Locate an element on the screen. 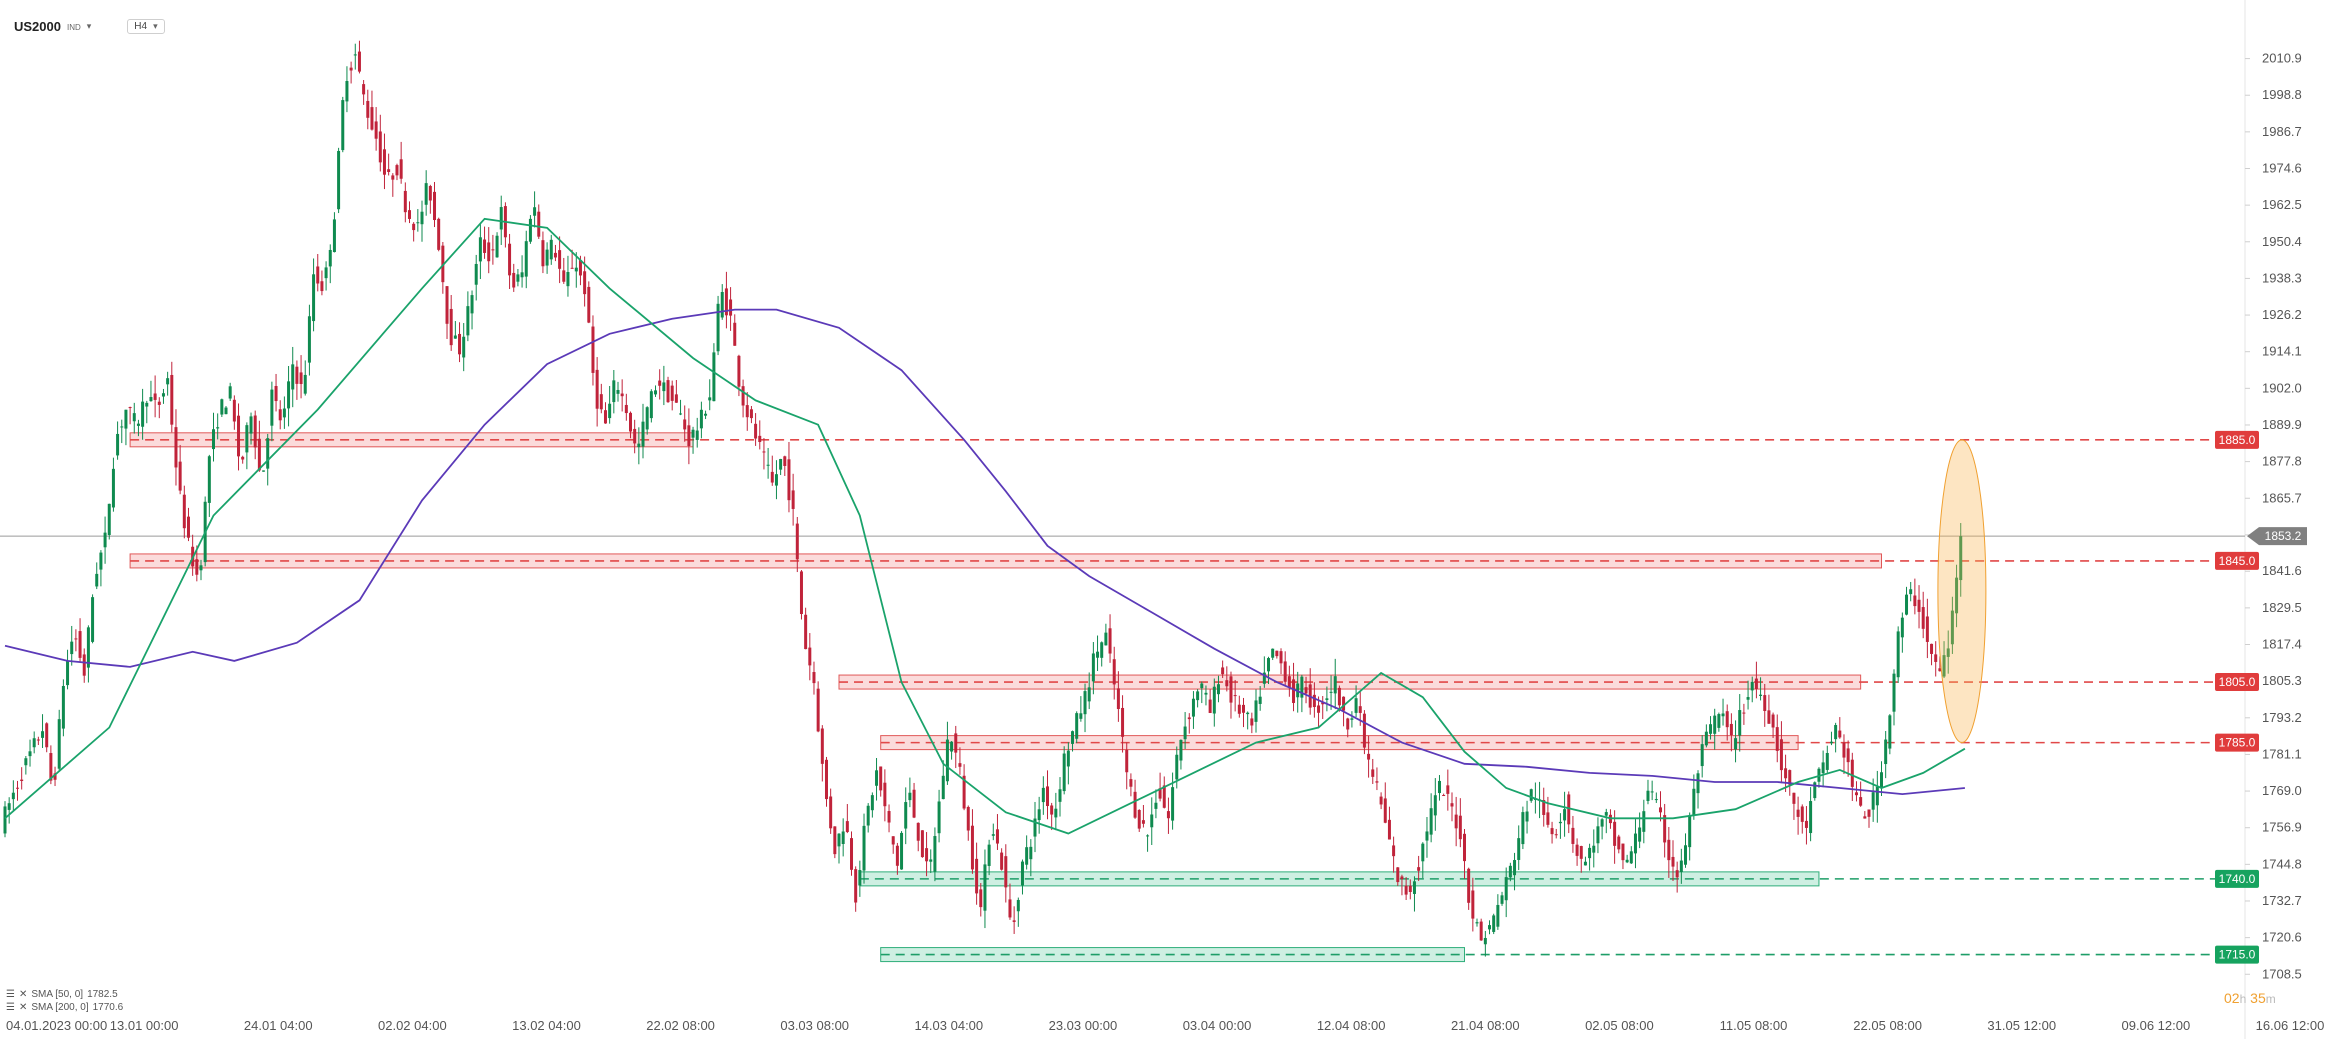 Image resolution: width=2346 pixels, height=1039 pixels. level-label: 1740.0 is located at coordinates (2237, 879).